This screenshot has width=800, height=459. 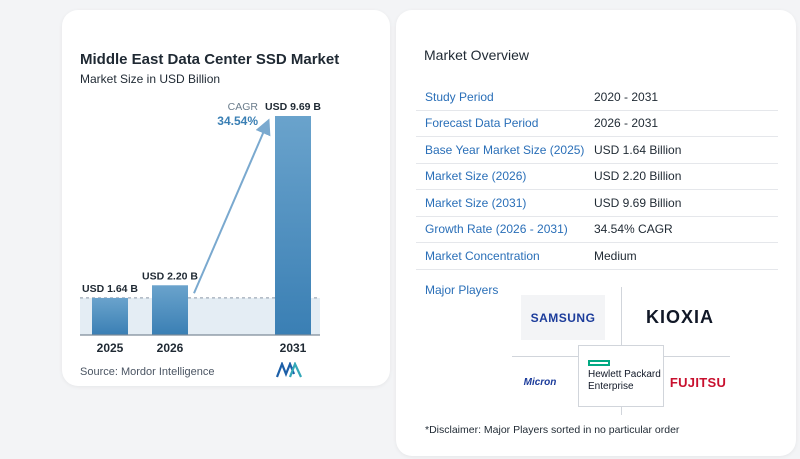 I want to click on bar-2025, so click(x=110, y=316).